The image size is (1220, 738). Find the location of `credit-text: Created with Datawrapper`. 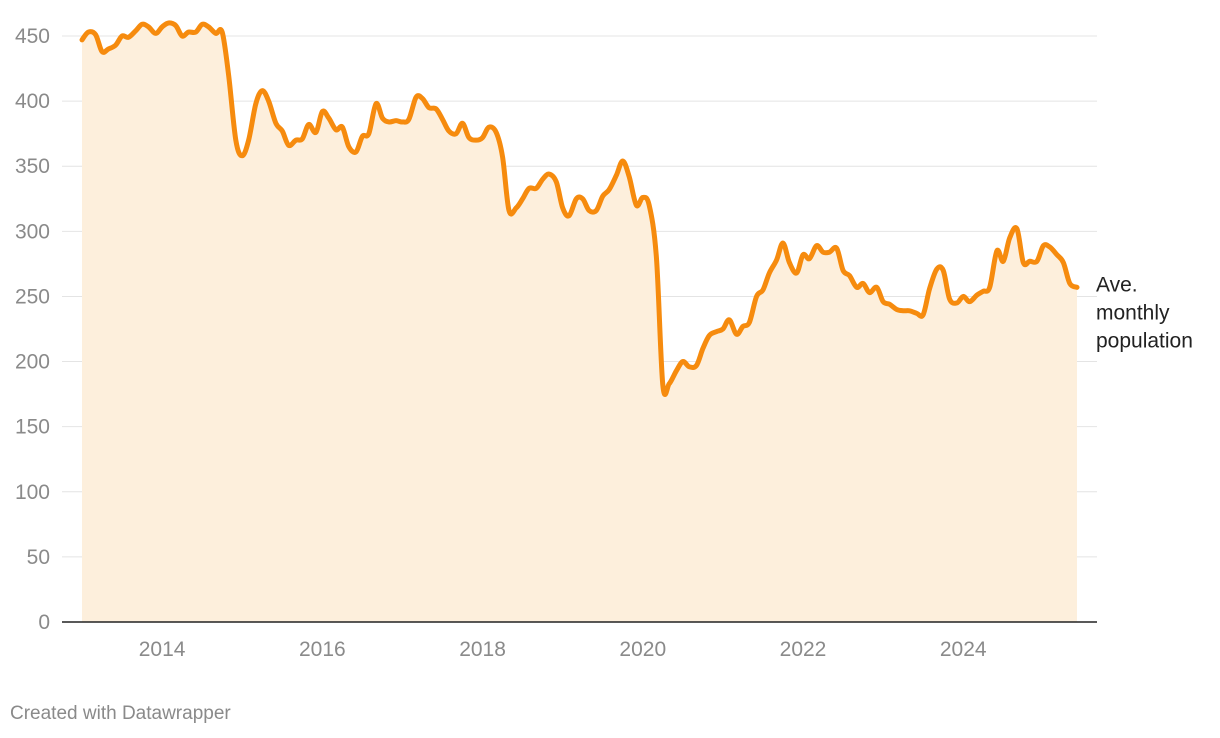

credit-text: Created with Datawrapper is located at coordinates (120, 713).